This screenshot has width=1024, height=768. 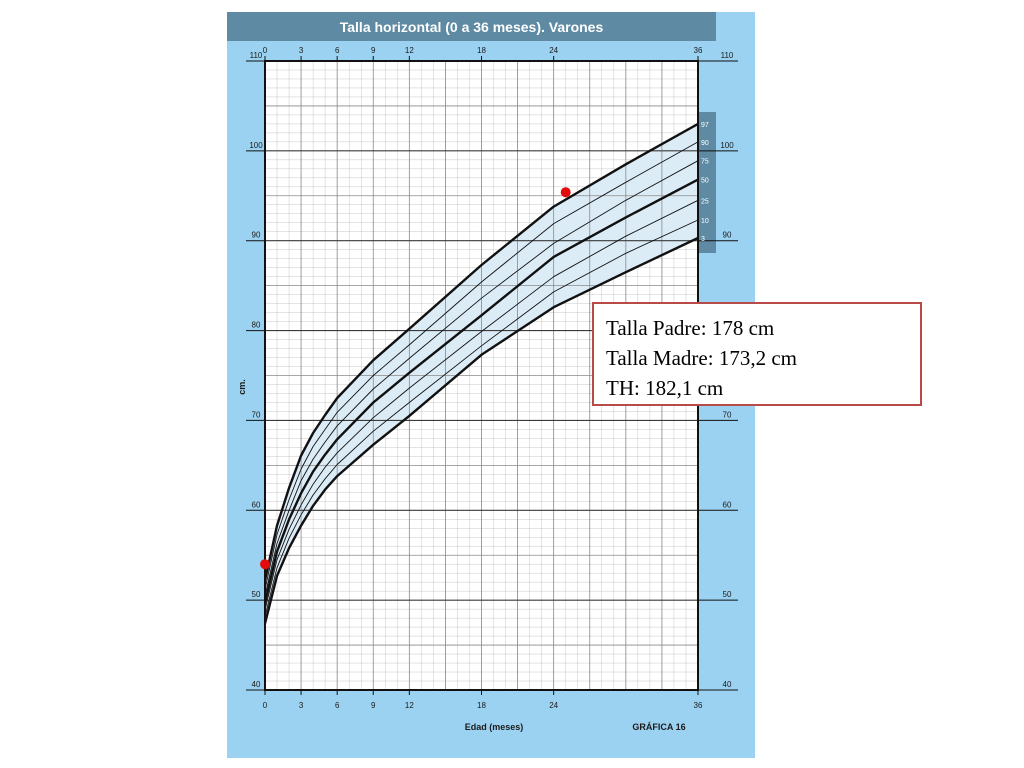 I want to click on percentile-label-10: 10, so click(x=705, y=221).